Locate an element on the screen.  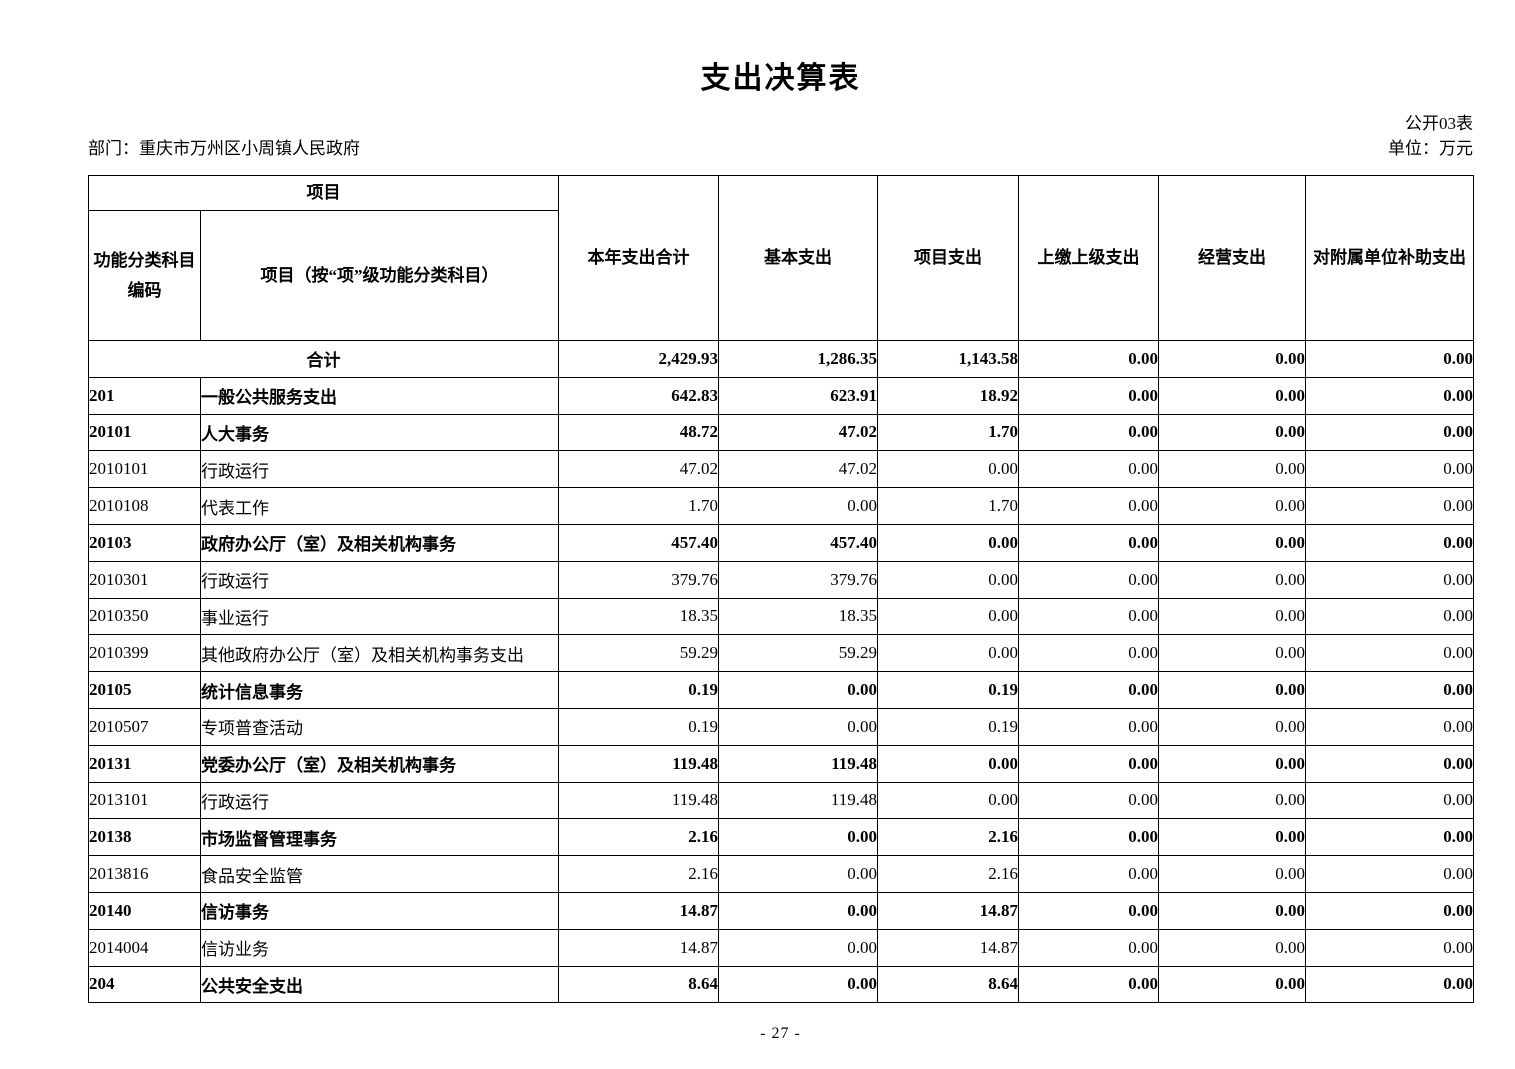
table-row: 2010108 代表工作 1.70 0.00 1.70 0.00 0.00 0.00 is located at coordinates (781, 506).